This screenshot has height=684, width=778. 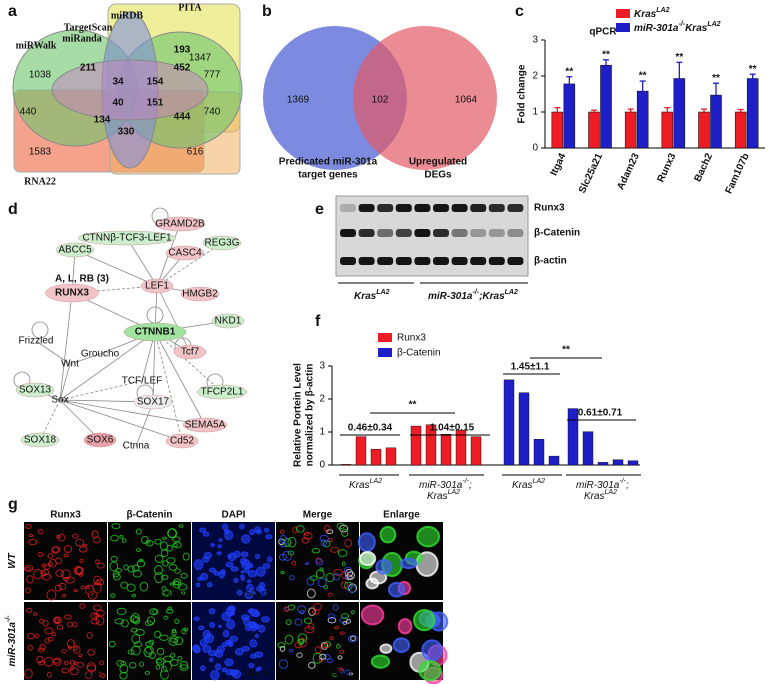 What do you see at coordinates (322, 432) in the screenshot?
I see `y-tick-label: 1` at bounding box center [322, 432].